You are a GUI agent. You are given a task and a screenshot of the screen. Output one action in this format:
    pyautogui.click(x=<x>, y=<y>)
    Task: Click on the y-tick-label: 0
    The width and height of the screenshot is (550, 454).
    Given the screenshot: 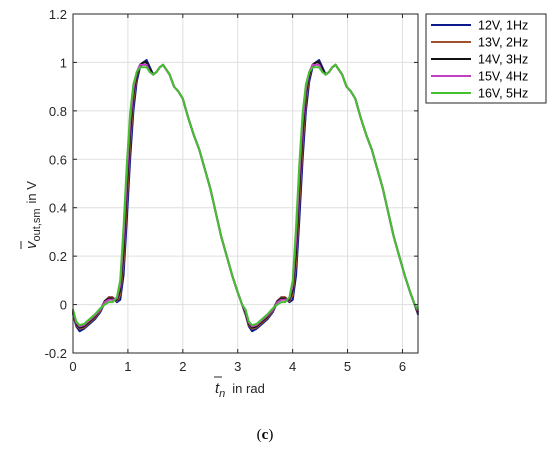 What is the action you would take?
    pyautogui.click(x=63, y=305)
    